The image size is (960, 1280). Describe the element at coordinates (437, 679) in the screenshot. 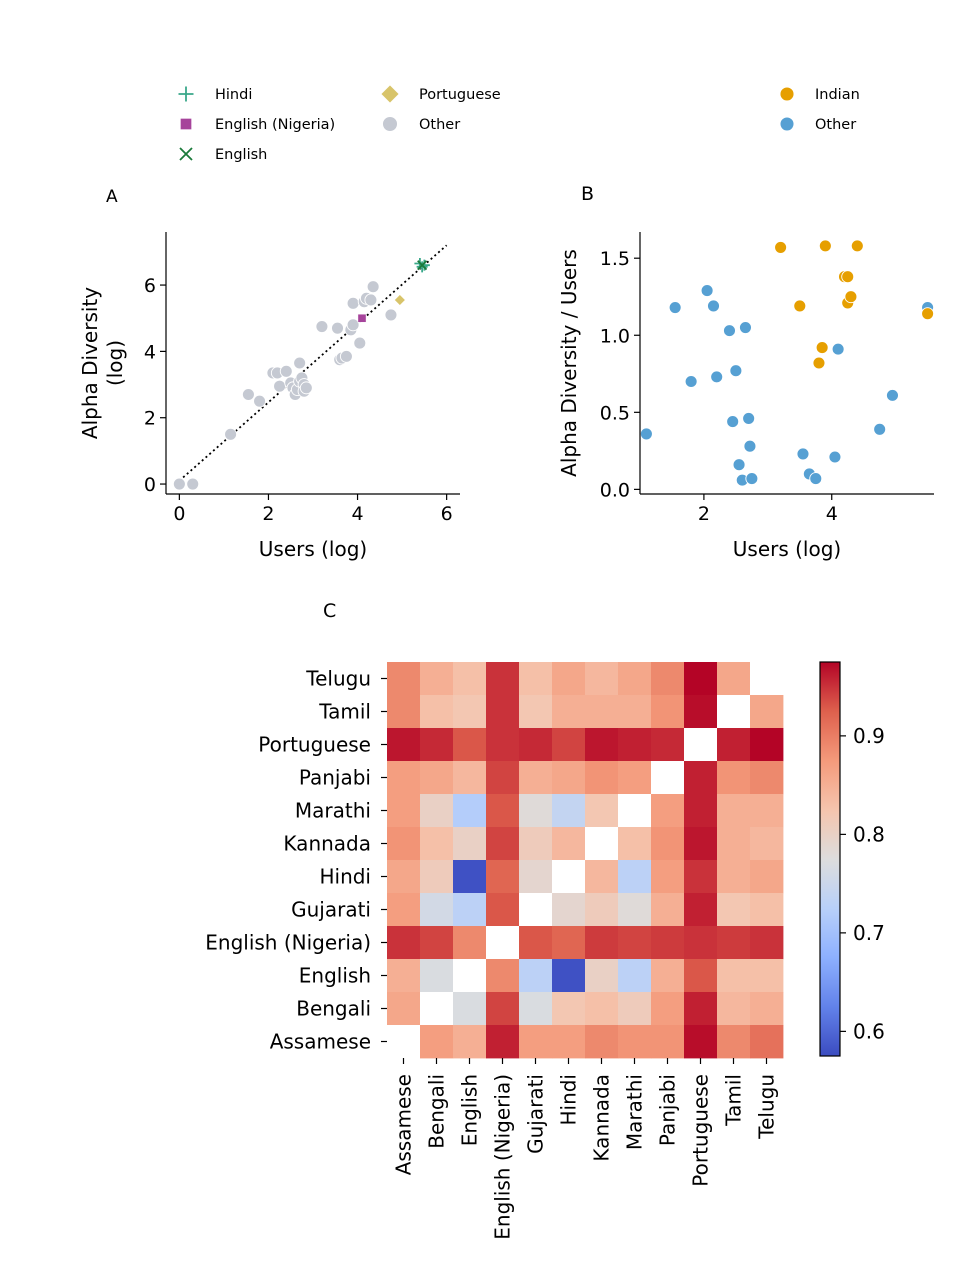

I see `heatmap-cell-telugu-bengali` at that location.